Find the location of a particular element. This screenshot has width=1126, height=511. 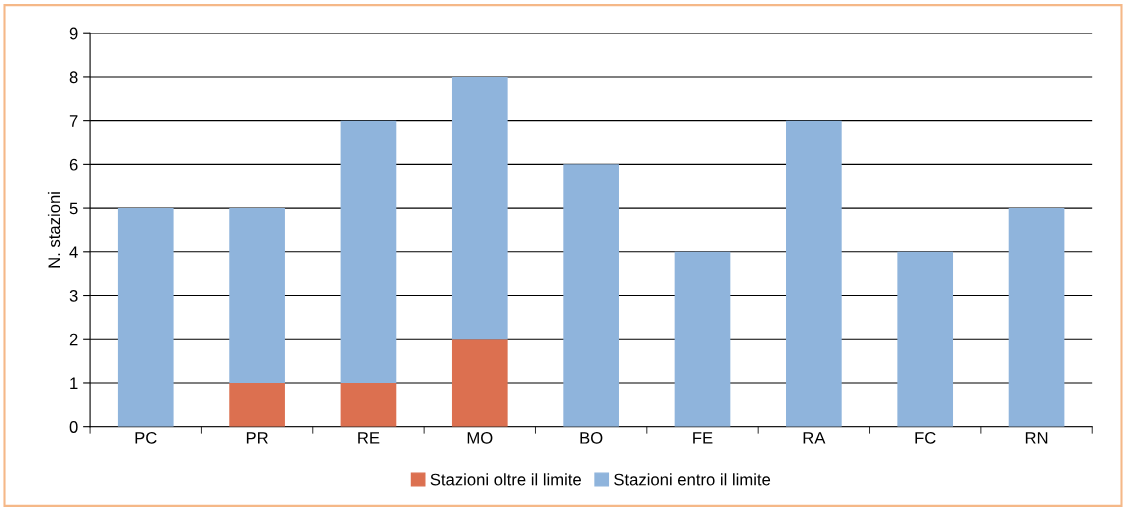

y-tick-label: 9 is located at coordinates (73, 33).